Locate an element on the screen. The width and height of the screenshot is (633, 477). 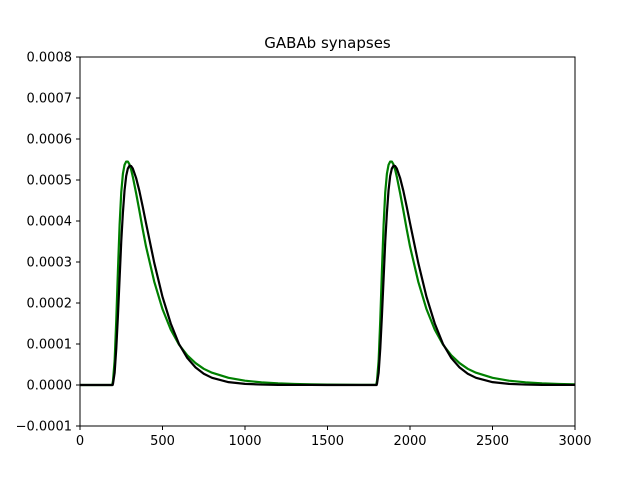
y-tick-label: 0.0005 is located at coordinates (50, 181).